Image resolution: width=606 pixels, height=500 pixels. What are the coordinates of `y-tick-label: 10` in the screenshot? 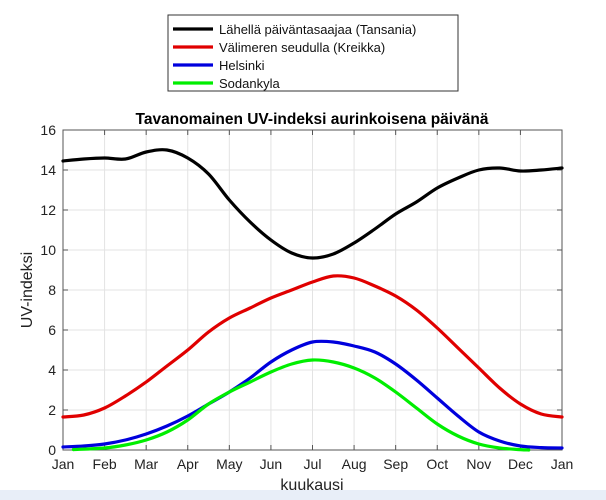 It's located at (48, 250).